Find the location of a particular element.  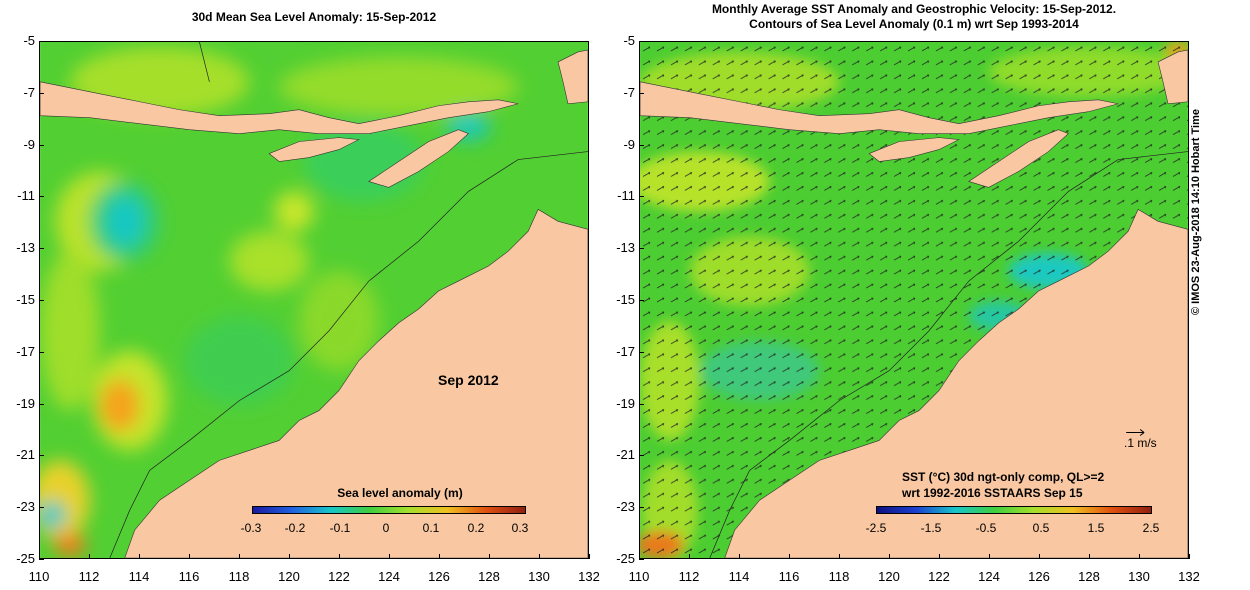

sst-cb-tick: -2.5 is located at coordinates (876, 528).